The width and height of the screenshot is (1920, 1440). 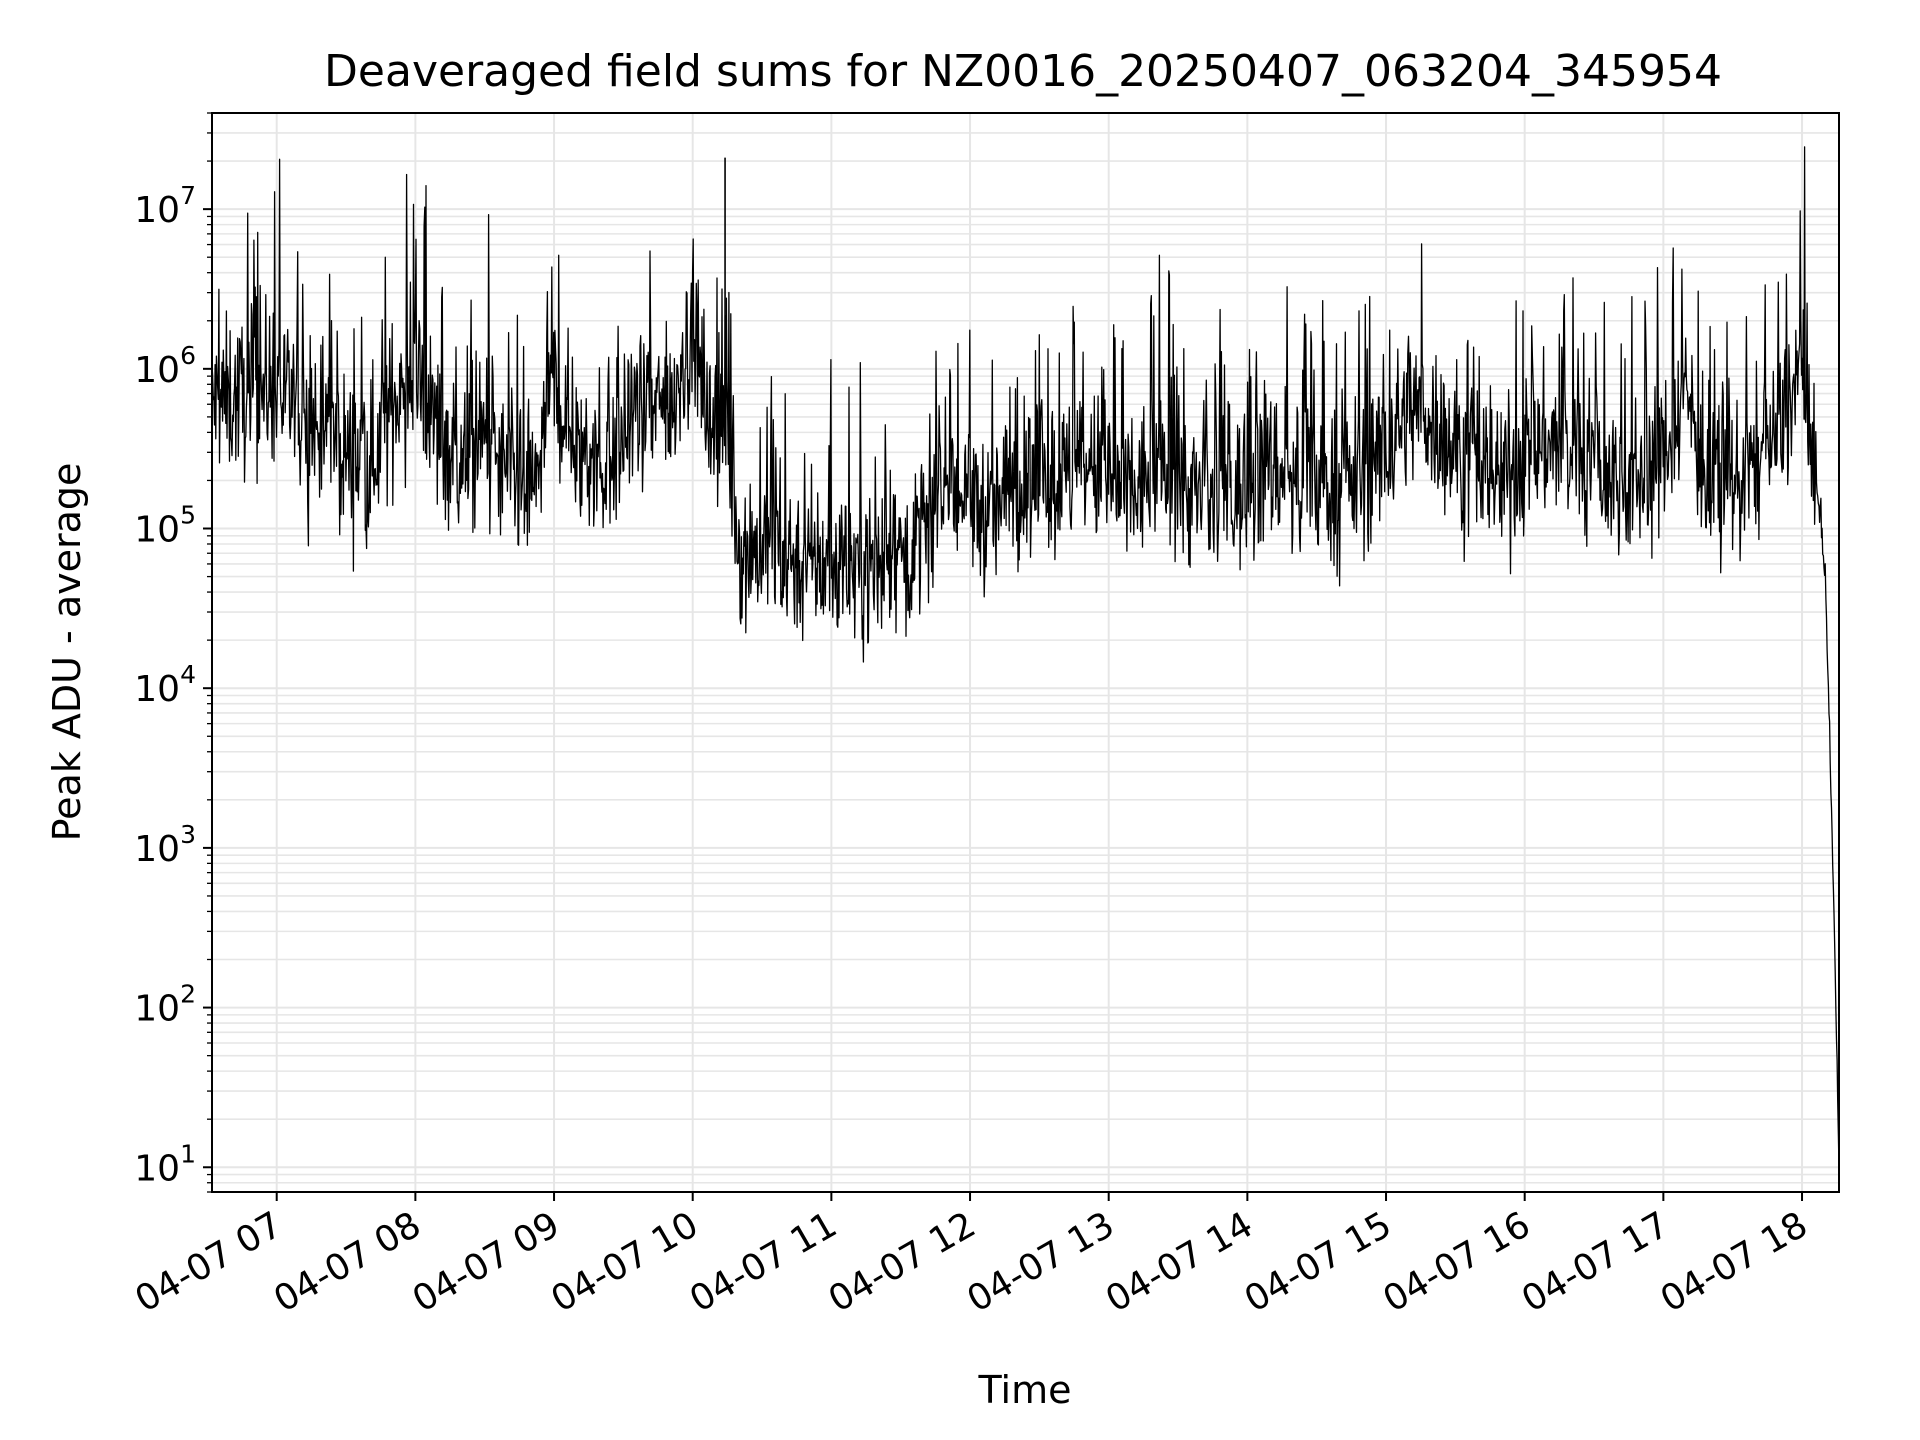 I want to click on y-tick-label: 10⁷, so click(x=165, y=206).